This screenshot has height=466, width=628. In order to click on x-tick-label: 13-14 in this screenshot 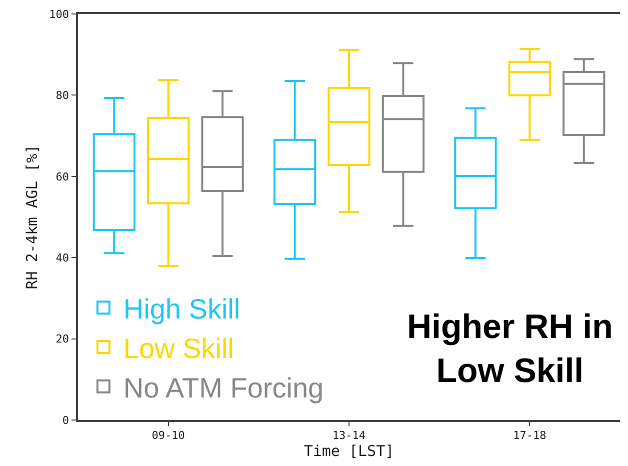, I will do `click(349, 435)`.